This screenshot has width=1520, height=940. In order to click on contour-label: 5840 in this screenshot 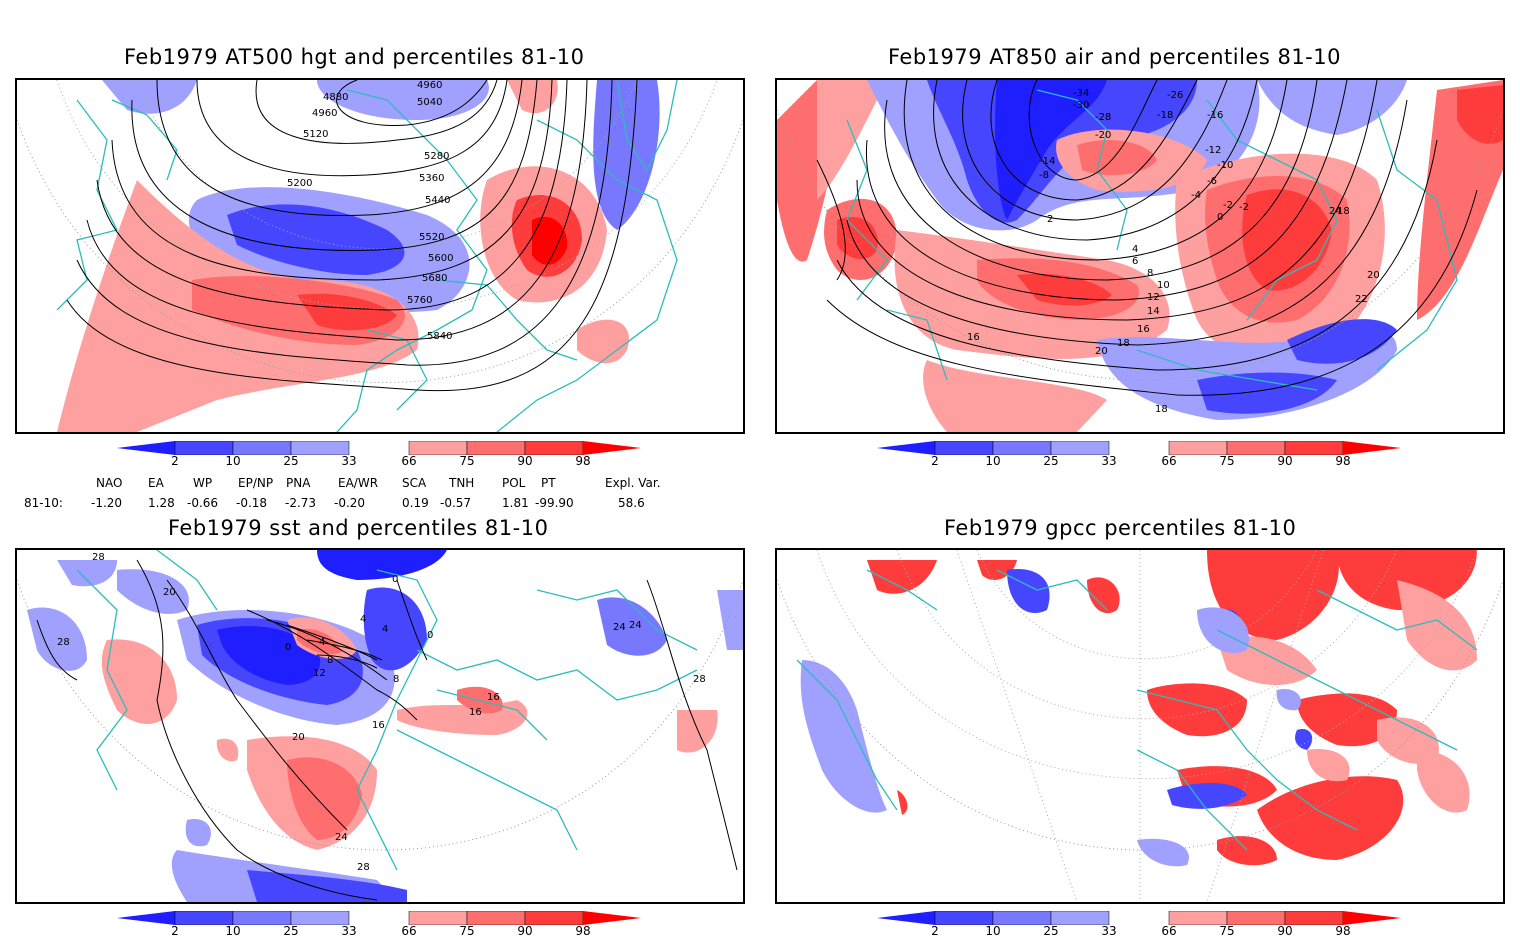, I will do `click(439, 336)`.